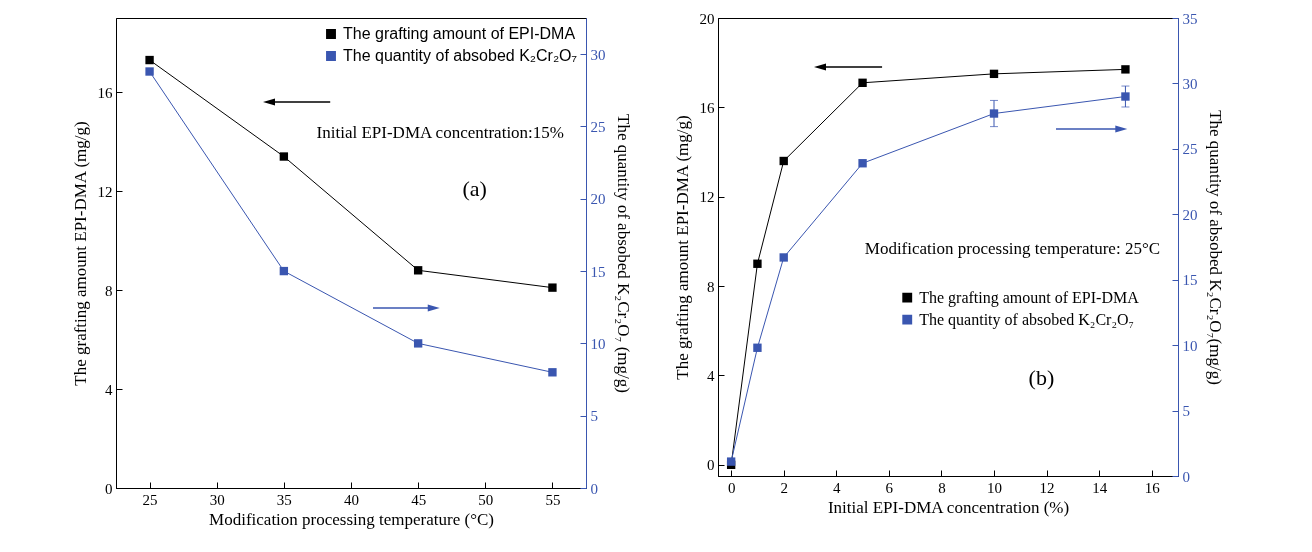 Image resolution: width=1312 pixels, height=552 pixels. Describe the element at coordinates (217, 499) in the screenshot. I see `x-tick-label: 30` at that location.